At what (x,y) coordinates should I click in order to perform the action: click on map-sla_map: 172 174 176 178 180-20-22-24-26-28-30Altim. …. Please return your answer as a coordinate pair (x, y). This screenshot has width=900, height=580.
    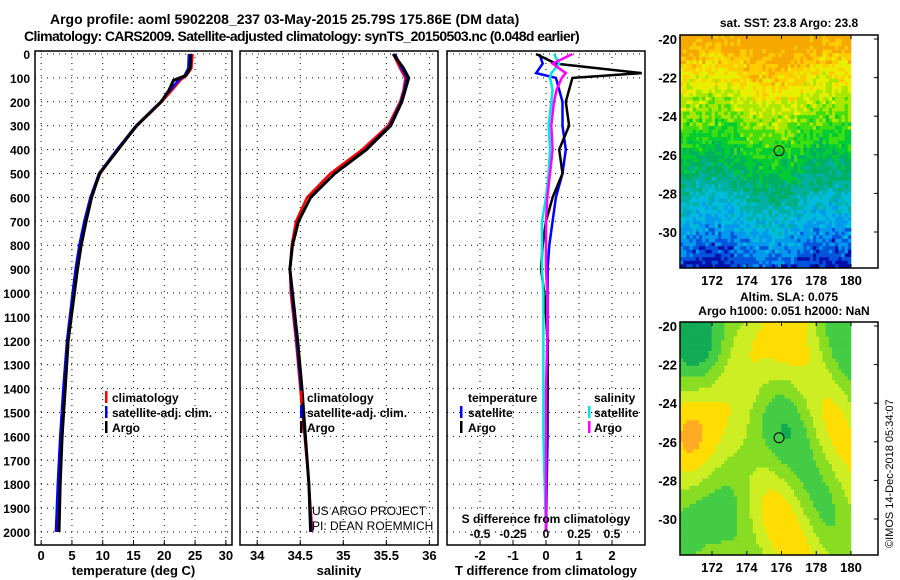
    Looking at the image, I should click on (768, 432).